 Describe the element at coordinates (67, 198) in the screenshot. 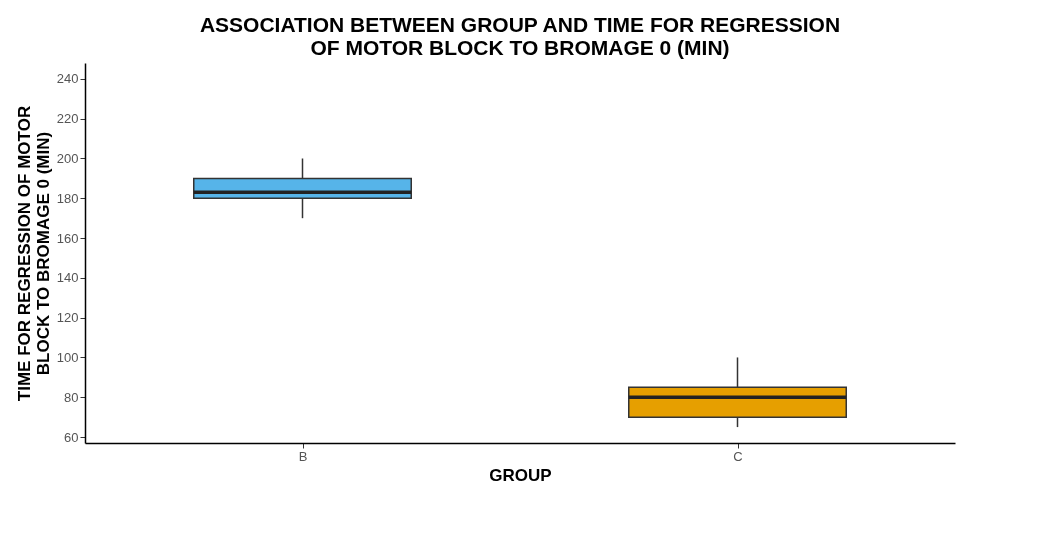

I see `y-tick-label: 180` at that location.